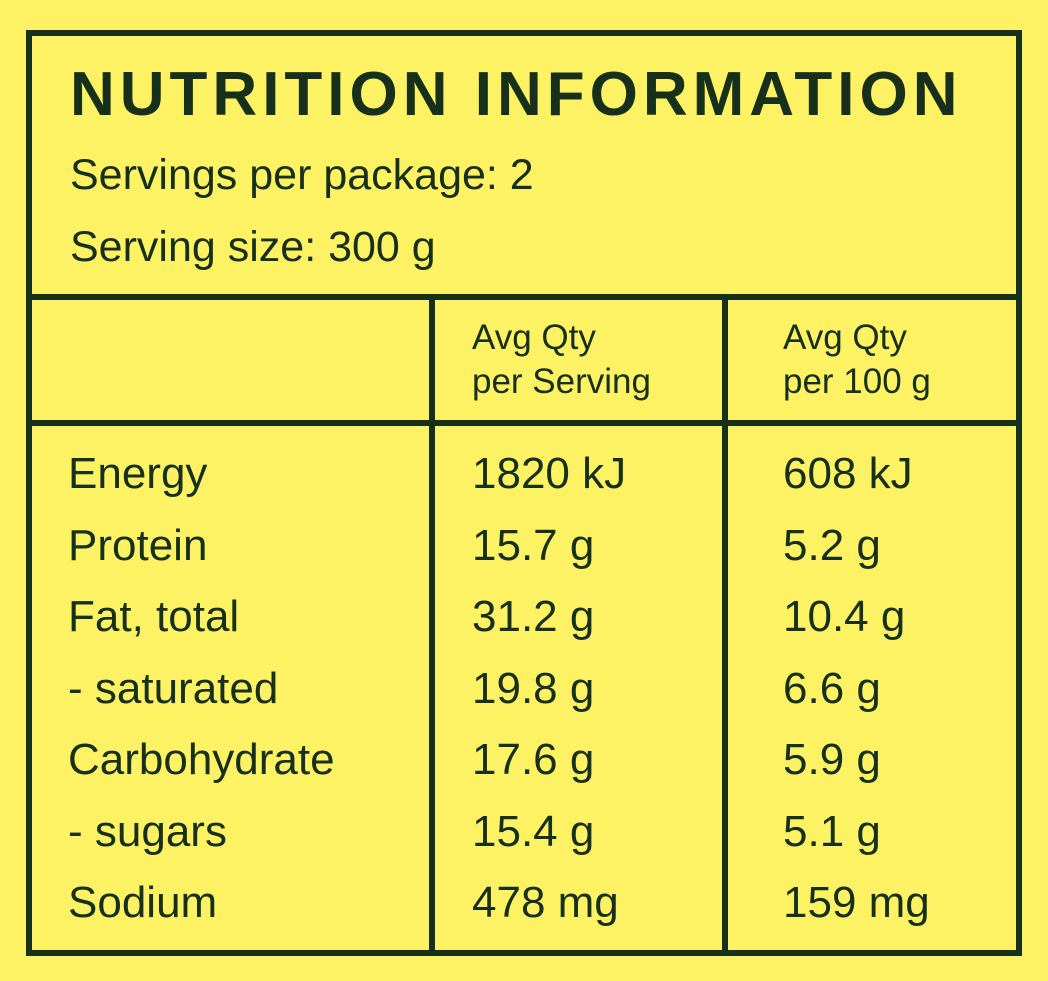 The width and height of the screenshot is (1048, 981). Describe the element at coordinates (832, 759) in the screenshot. I see `per-100g-value: 5.9 g` at that location.